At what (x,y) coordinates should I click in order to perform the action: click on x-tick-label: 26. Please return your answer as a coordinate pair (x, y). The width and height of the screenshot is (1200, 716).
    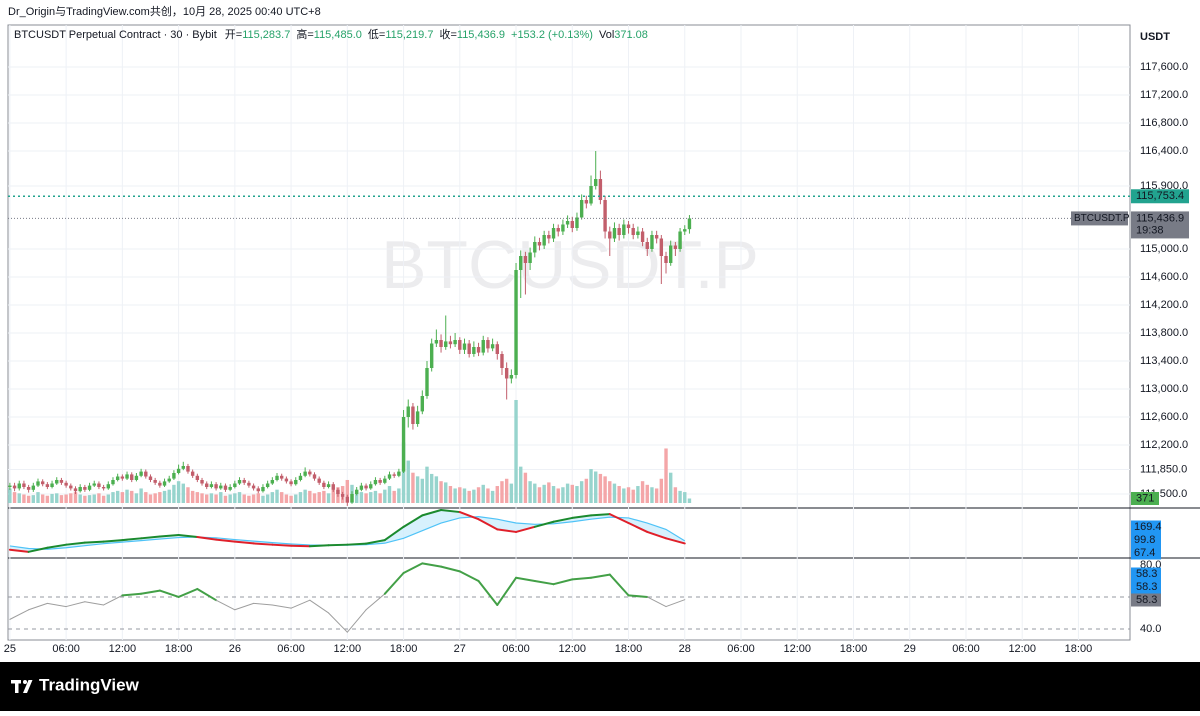
    Looking at the image, I should click on (235, 649).